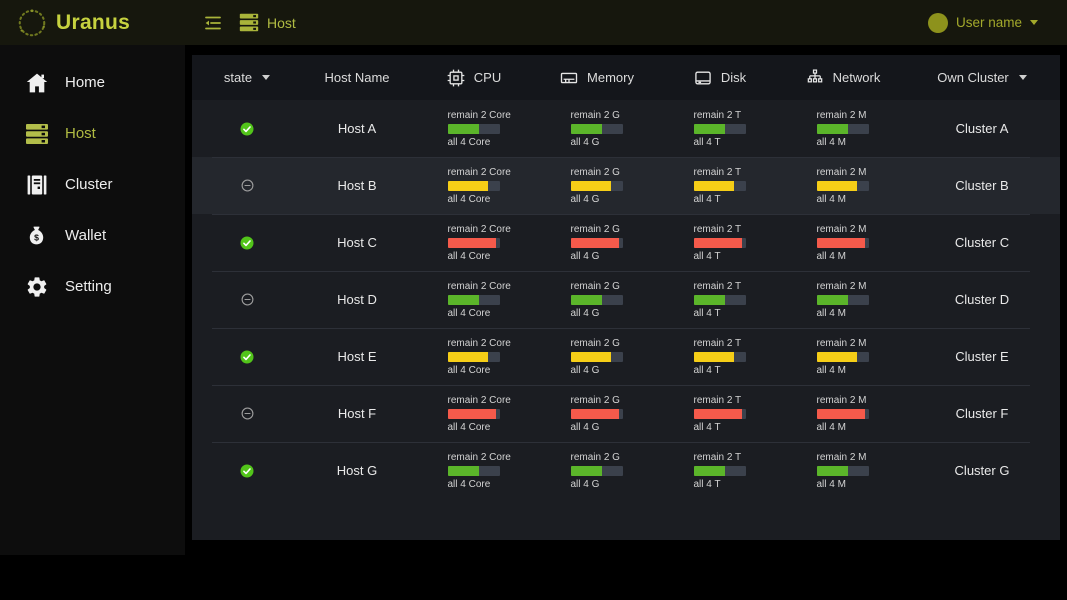 The image size is (1067, 600). I want to click on column-header-state: state, so click(247, 77).